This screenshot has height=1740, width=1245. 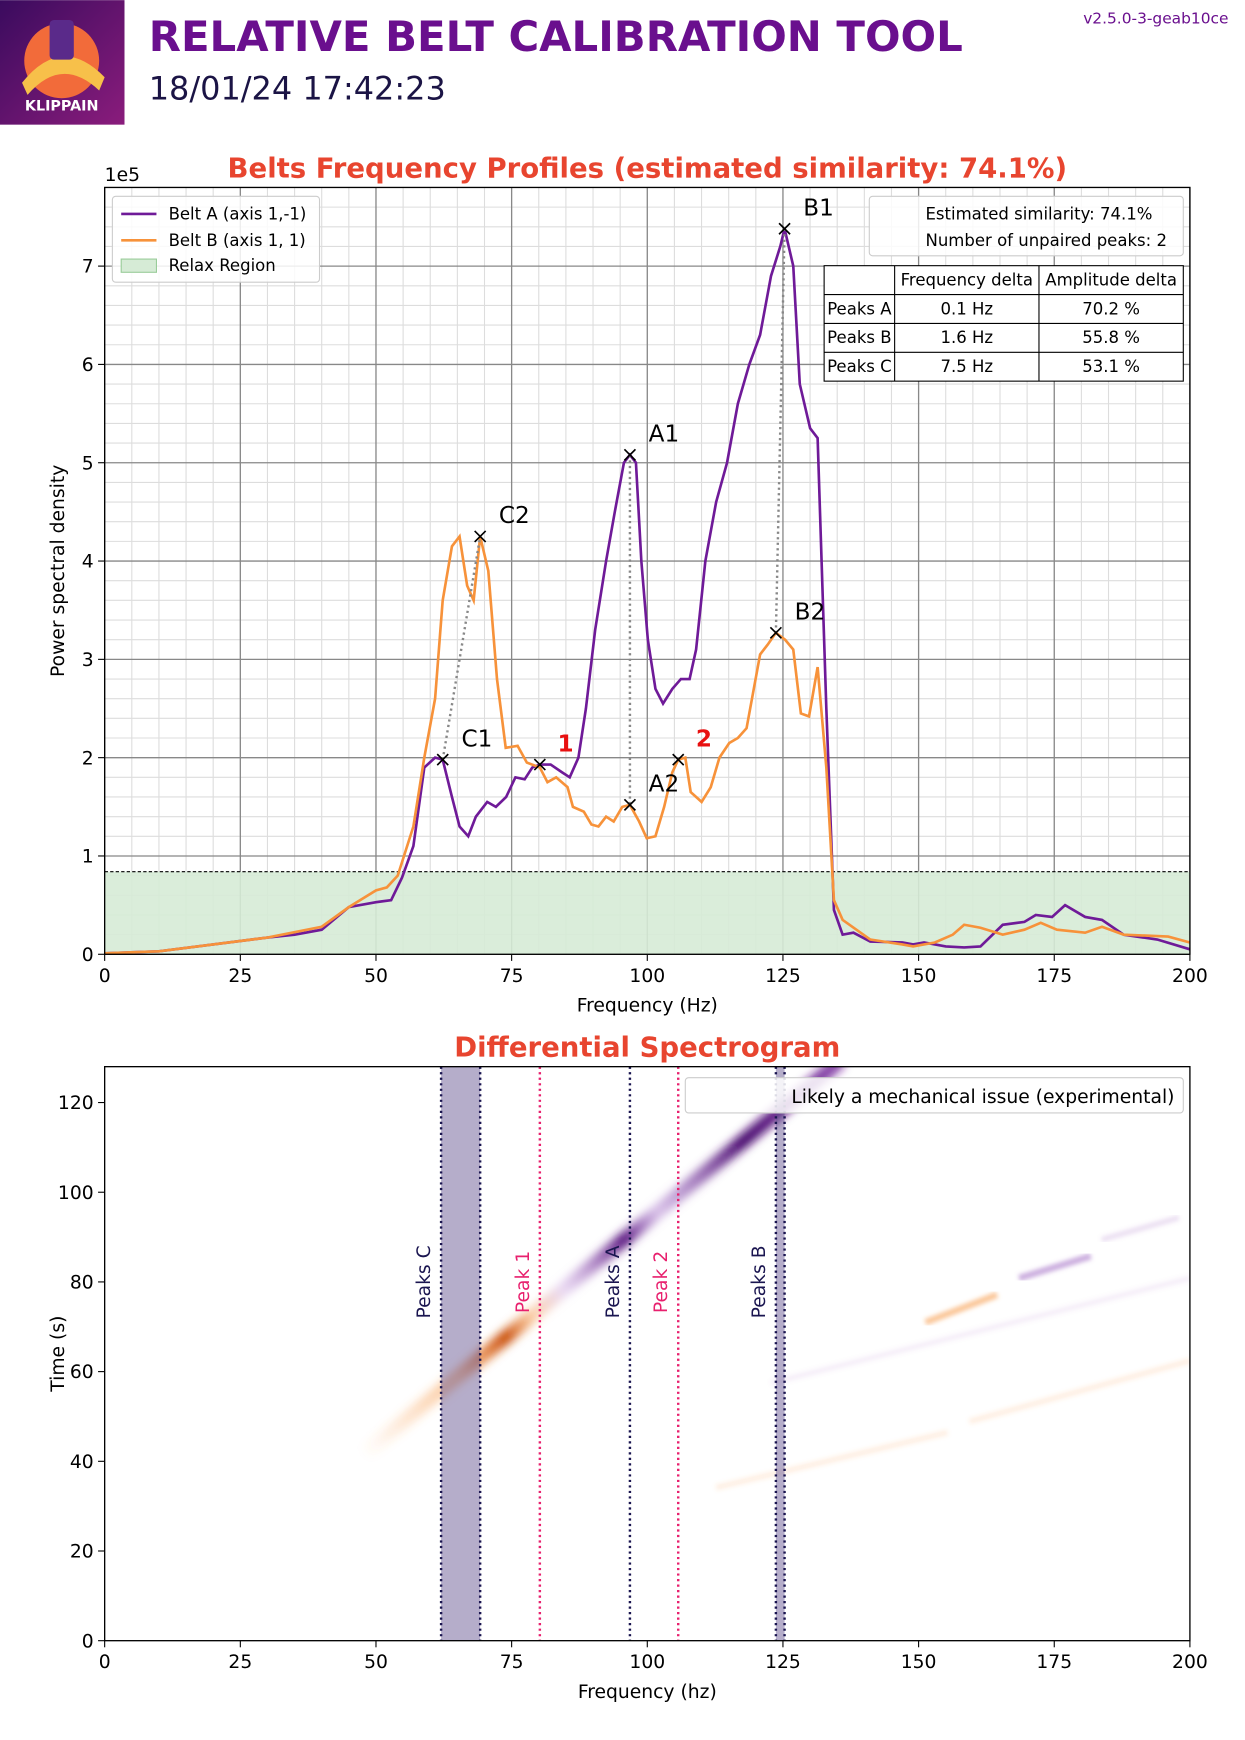 I want to click on y-tick-label: 4, so click(x=88, y=562).